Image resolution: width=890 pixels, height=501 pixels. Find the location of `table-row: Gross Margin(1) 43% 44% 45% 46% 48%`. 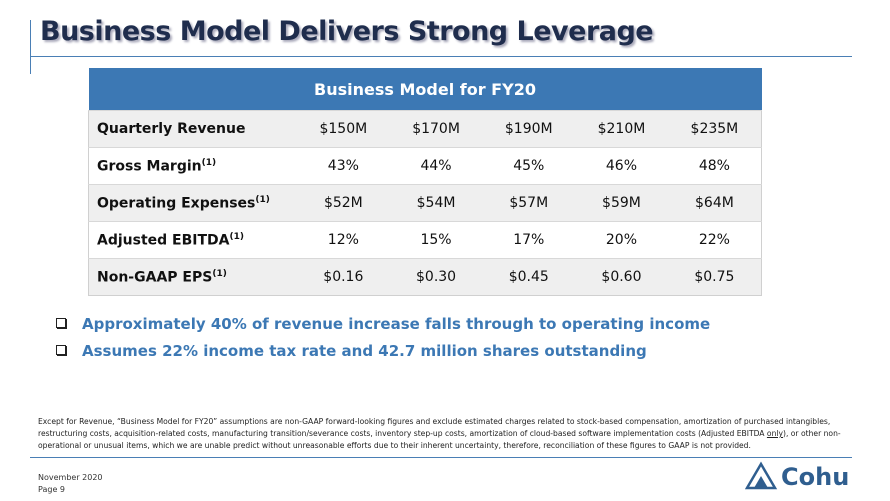

table-row: Gross Margin(1) 43% 44% 45% 46% 48% is located at coordinates (425, 166).